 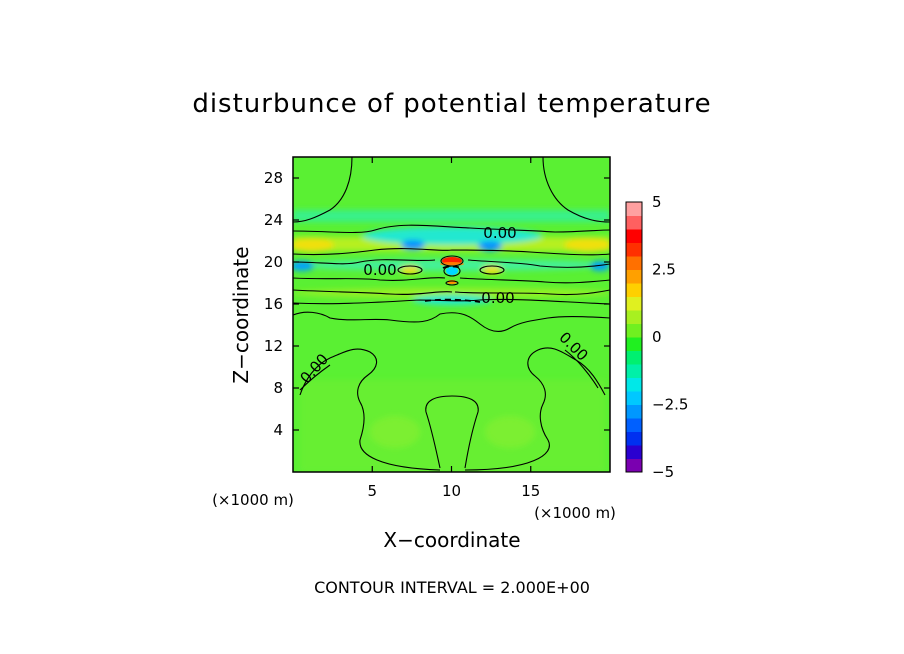 I want to click on colorbar-tick-label: 2.5, so click(x=664, y=270).